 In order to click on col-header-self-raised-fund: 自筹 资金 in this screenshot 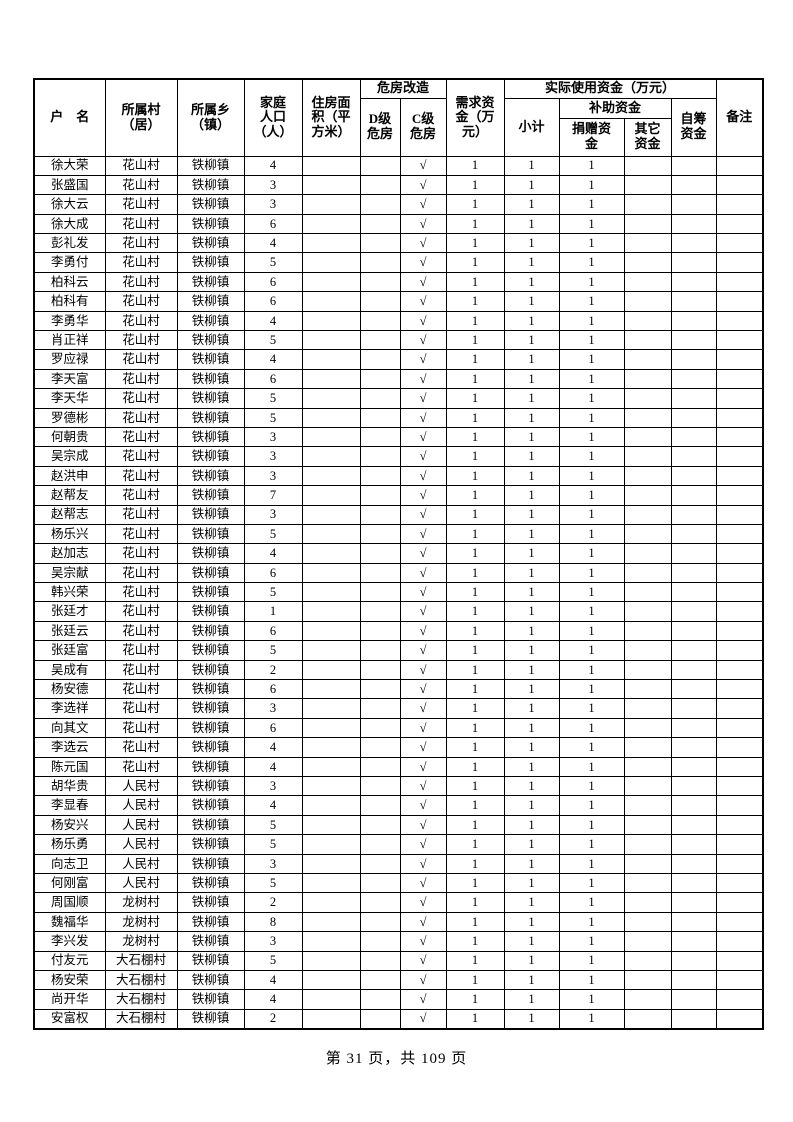, I will do `click(693, 127)`.